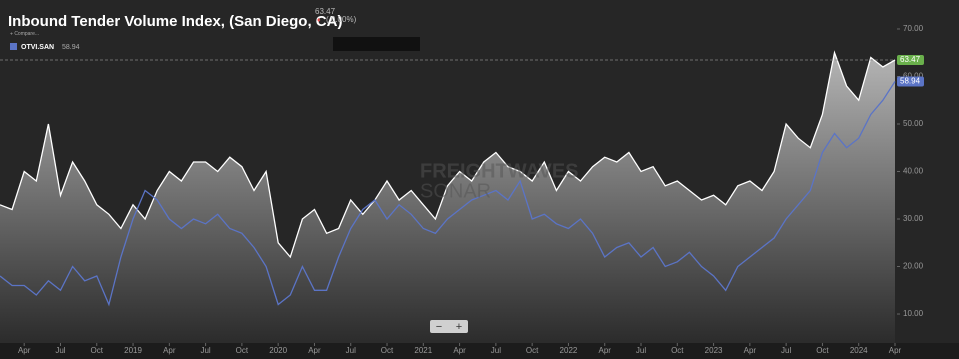 Image resolution: width=959 pixels, height=359 pixels. I want to click on zoom-controls: − +, so click(449, 326).